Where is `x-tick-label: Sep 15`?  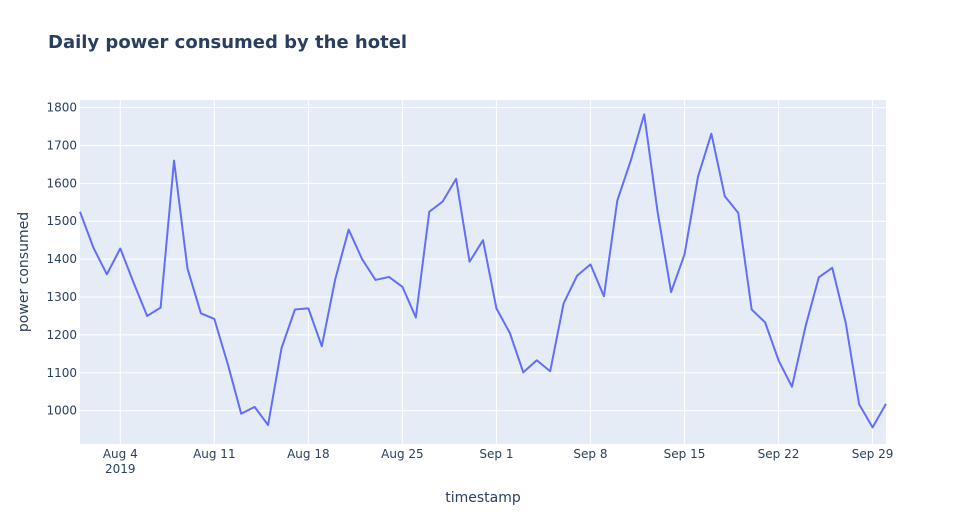 x-tick-label: Sep 15 is located at coordinates (685, 454).